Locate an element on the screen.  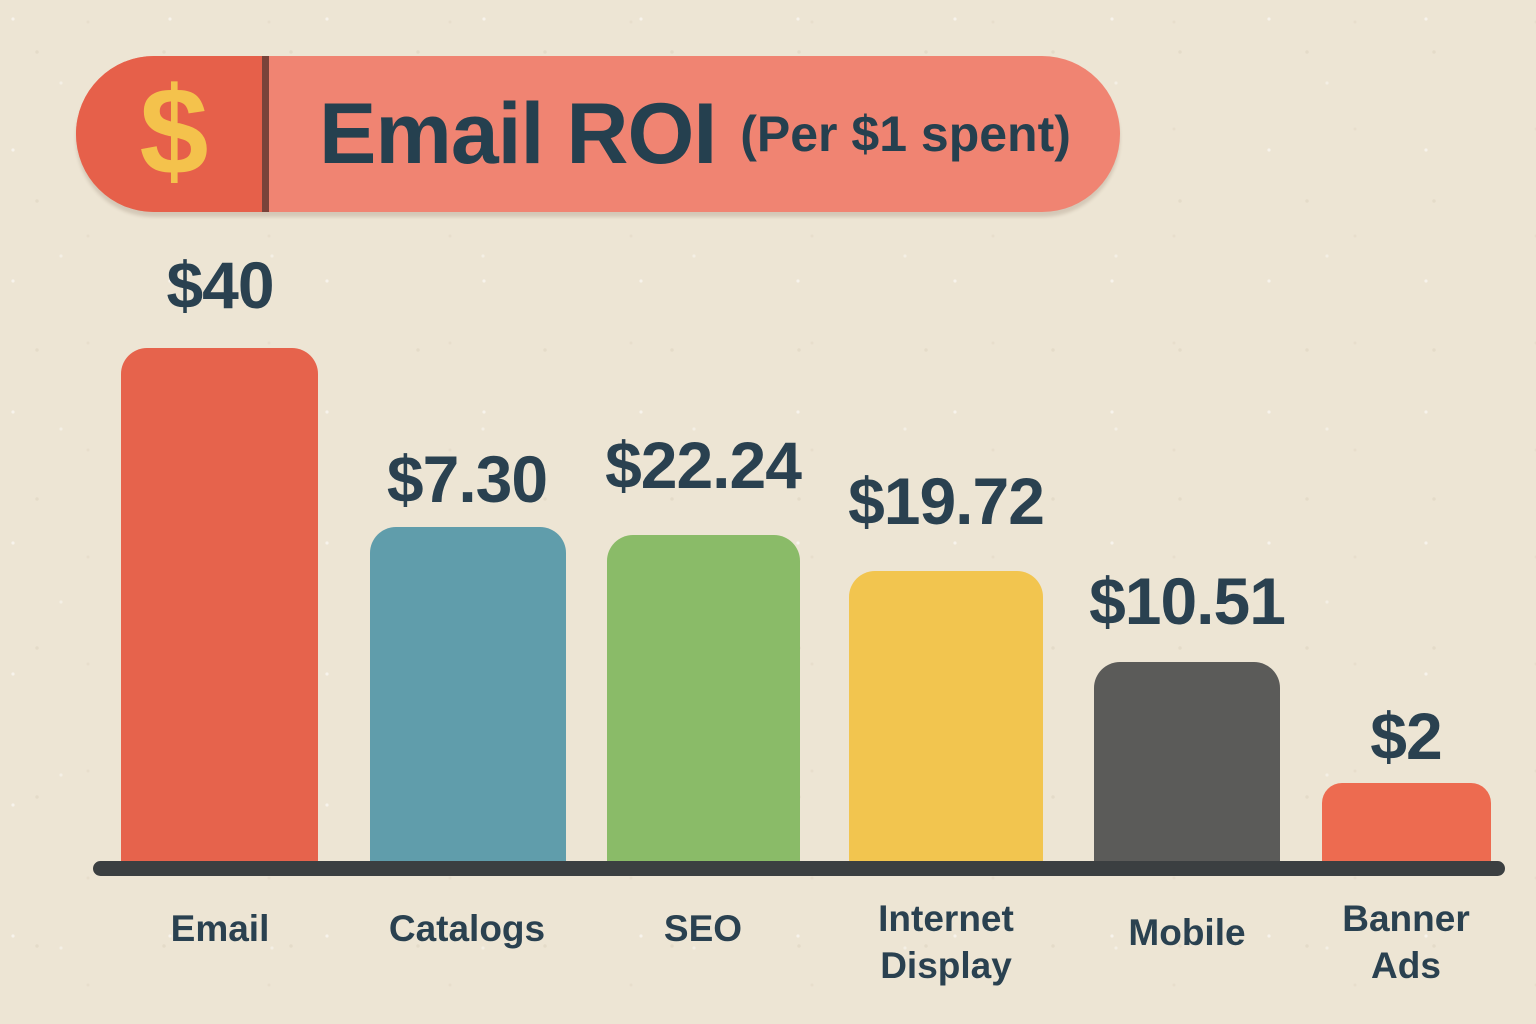
header-divider is located at coordinates (265, 134).